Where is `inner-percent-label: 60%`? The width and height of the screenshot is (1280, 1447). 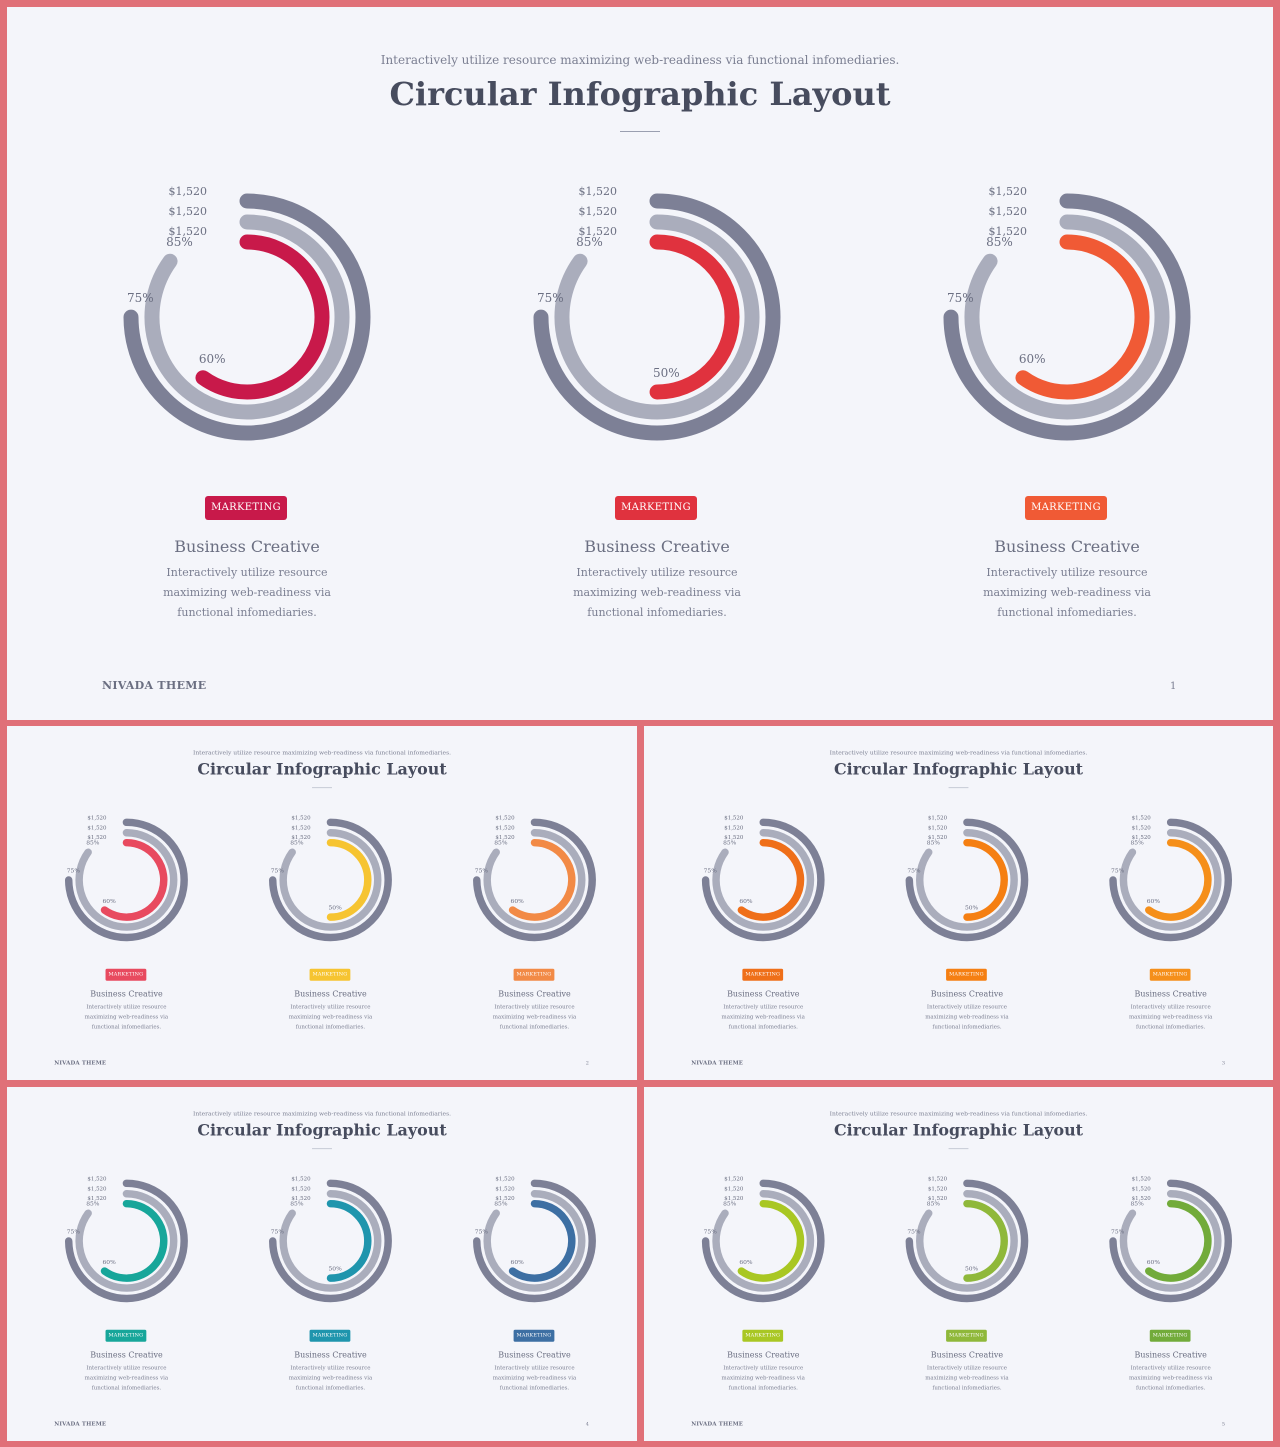 inner-percent-label: 60% is located at coordinates (109, 1262).